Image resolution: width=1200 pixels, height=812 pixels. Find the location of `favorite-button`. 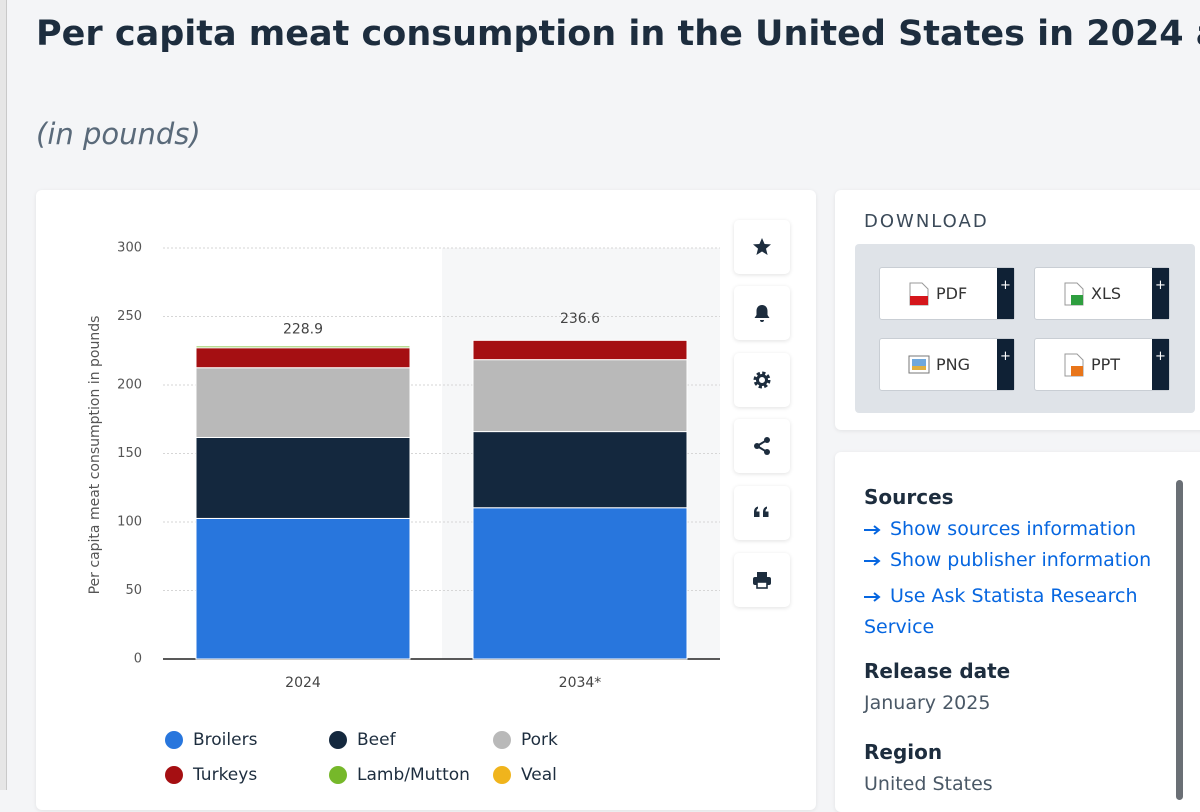

favorite-button is located at coordinates (762, 247).